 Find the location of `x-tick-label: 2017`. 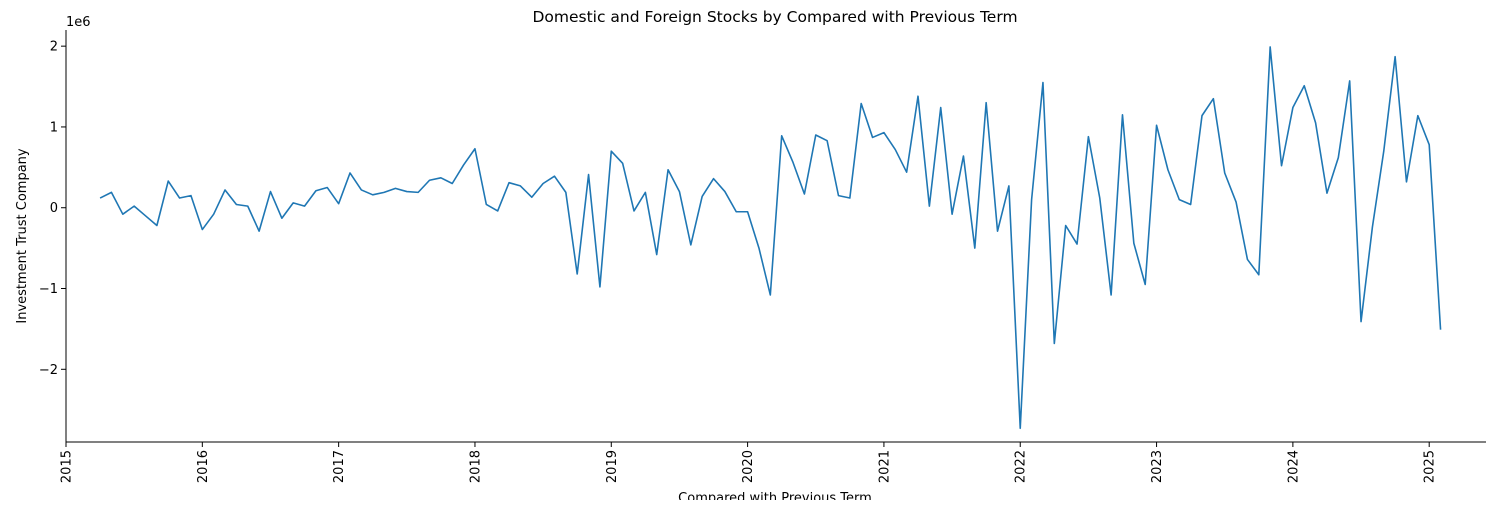

x-tick-label: 2017 is located at coordinates (339, 466).